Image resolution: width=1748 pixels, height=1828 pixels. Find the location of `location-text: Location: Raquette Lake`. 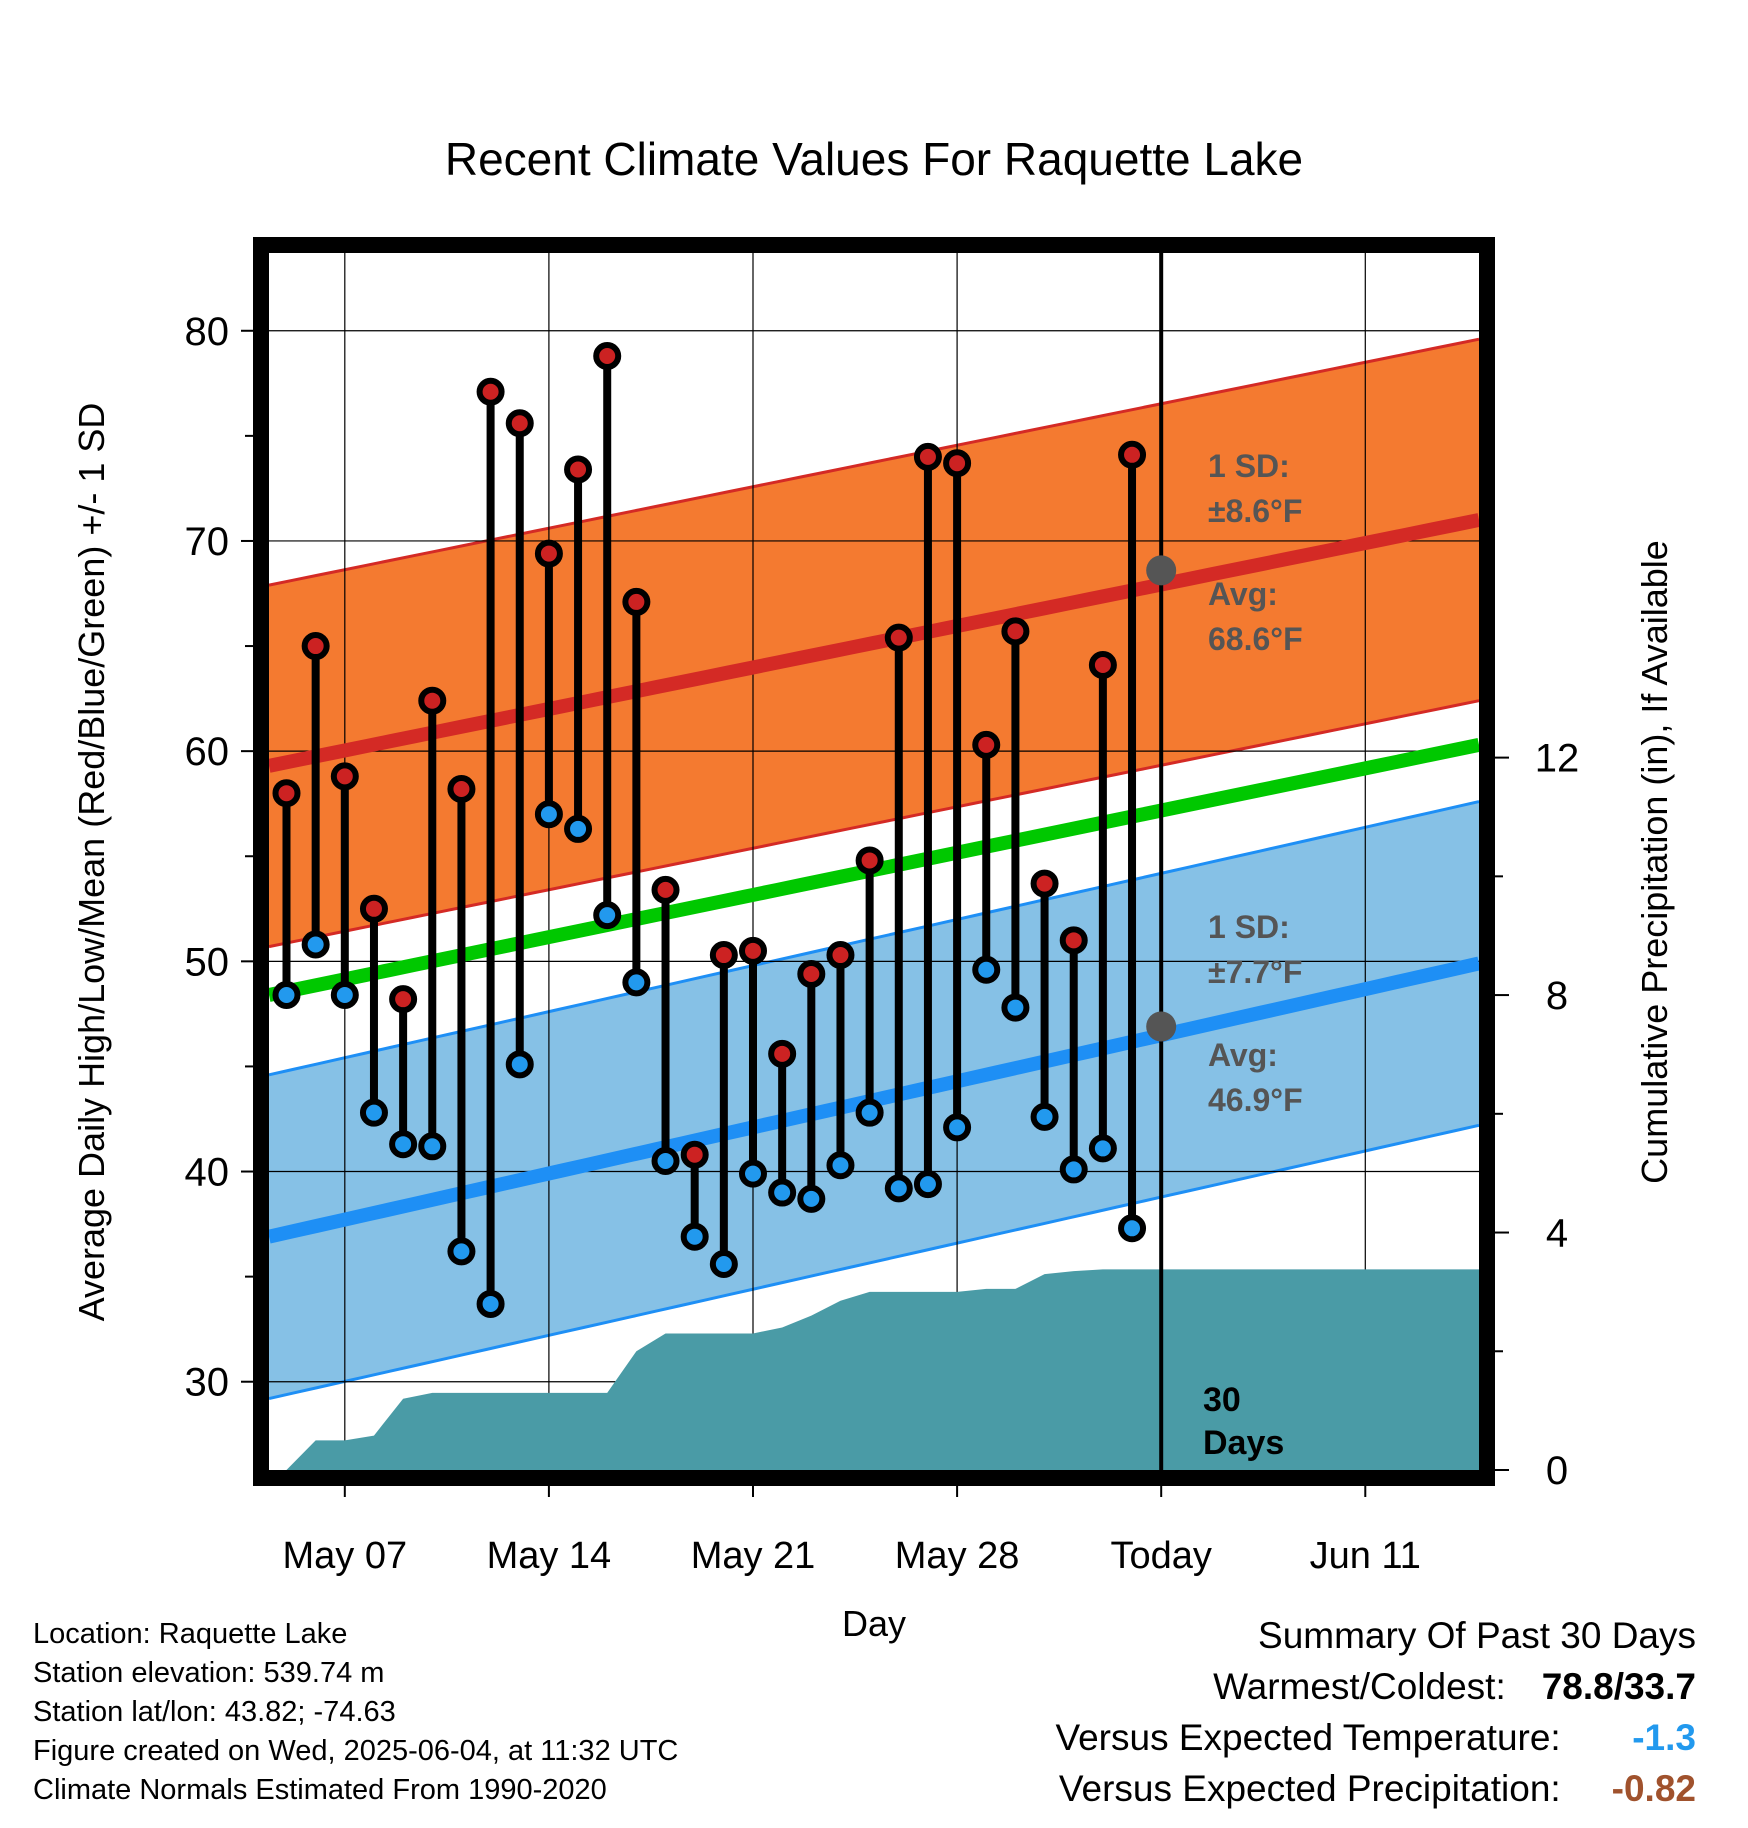

location-text: Location: Raquette Lake is located at coordinates (190, 1634).